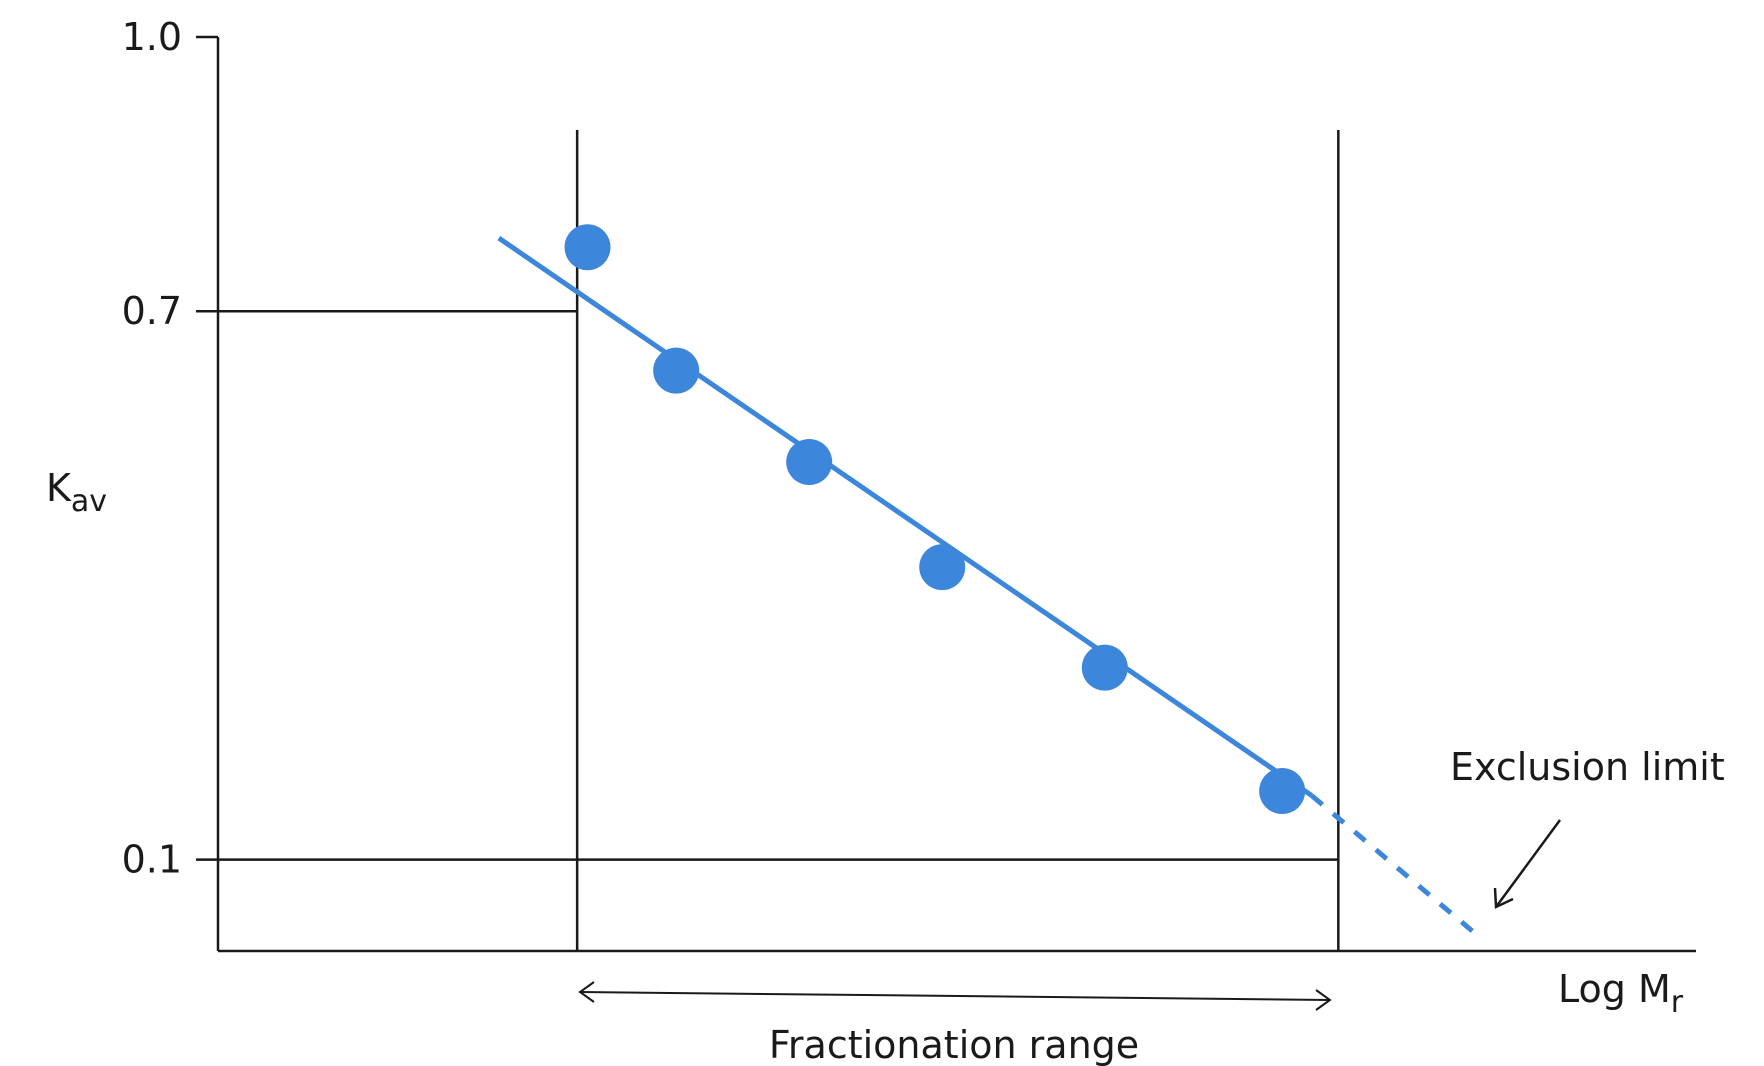 The height and width of the screenshot is (1066, 1764). I want to click on y-ticks: 1.0 0.7 0.1, so click(170, 448).